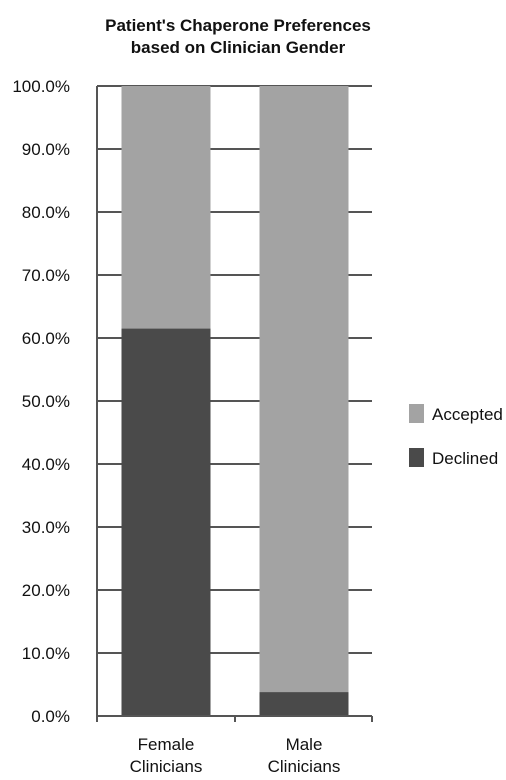 The height and width of the screenshot is (780, 506). Describe the element at coordinates (416, 413) in the screenshot. I see `legend-swatch-accepted` at that location.